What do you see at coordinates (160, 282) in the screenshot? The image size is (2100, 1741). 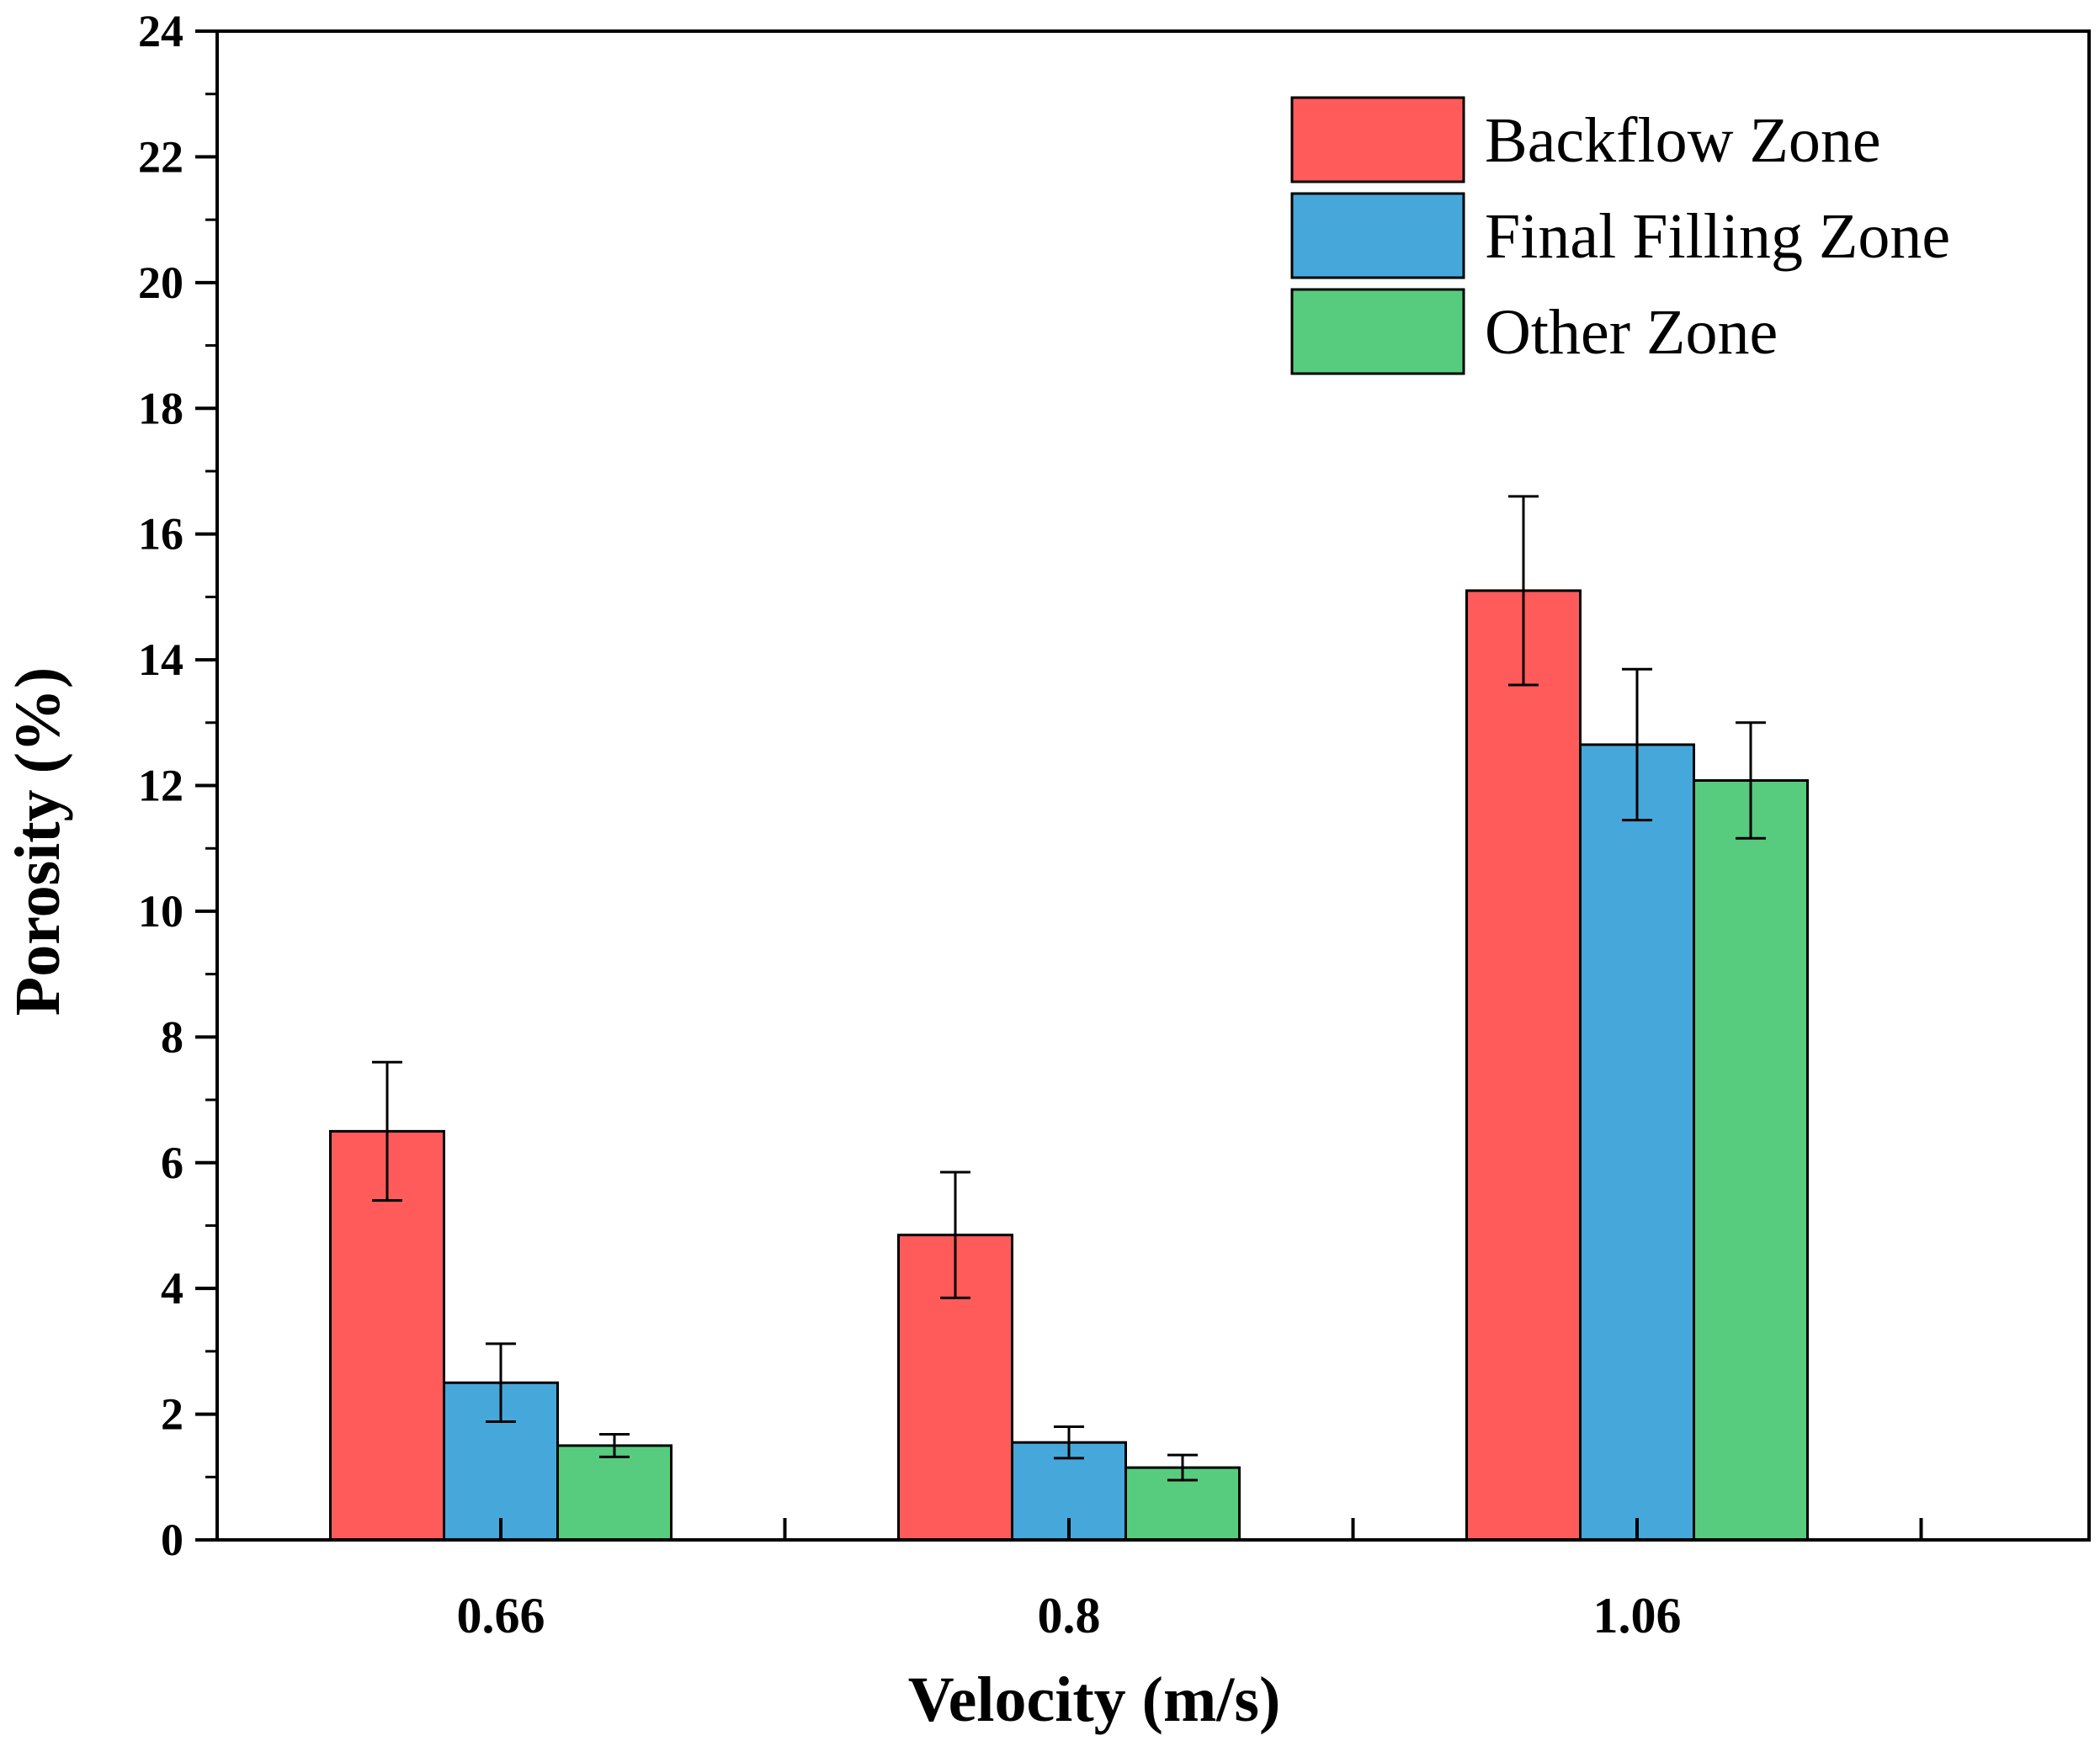 I see `y-tick-label: 20` at bounding box center [160, 282].